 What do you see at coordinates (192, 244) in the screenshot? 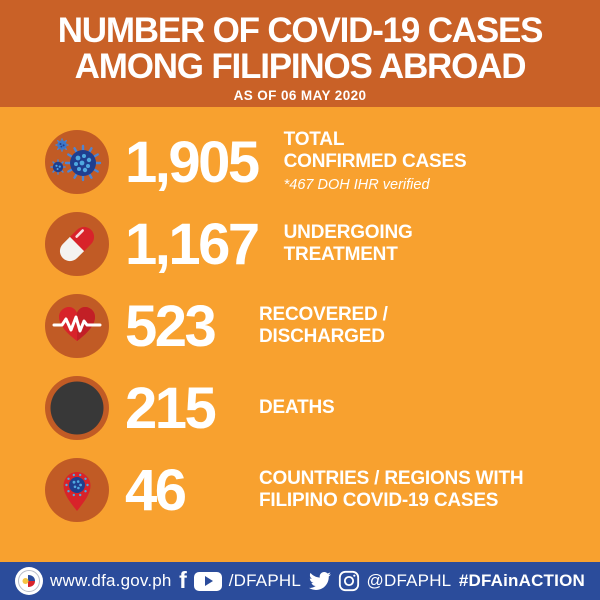
I see `stat-value-treatment: 1,167` at bounding box center [192, 244].